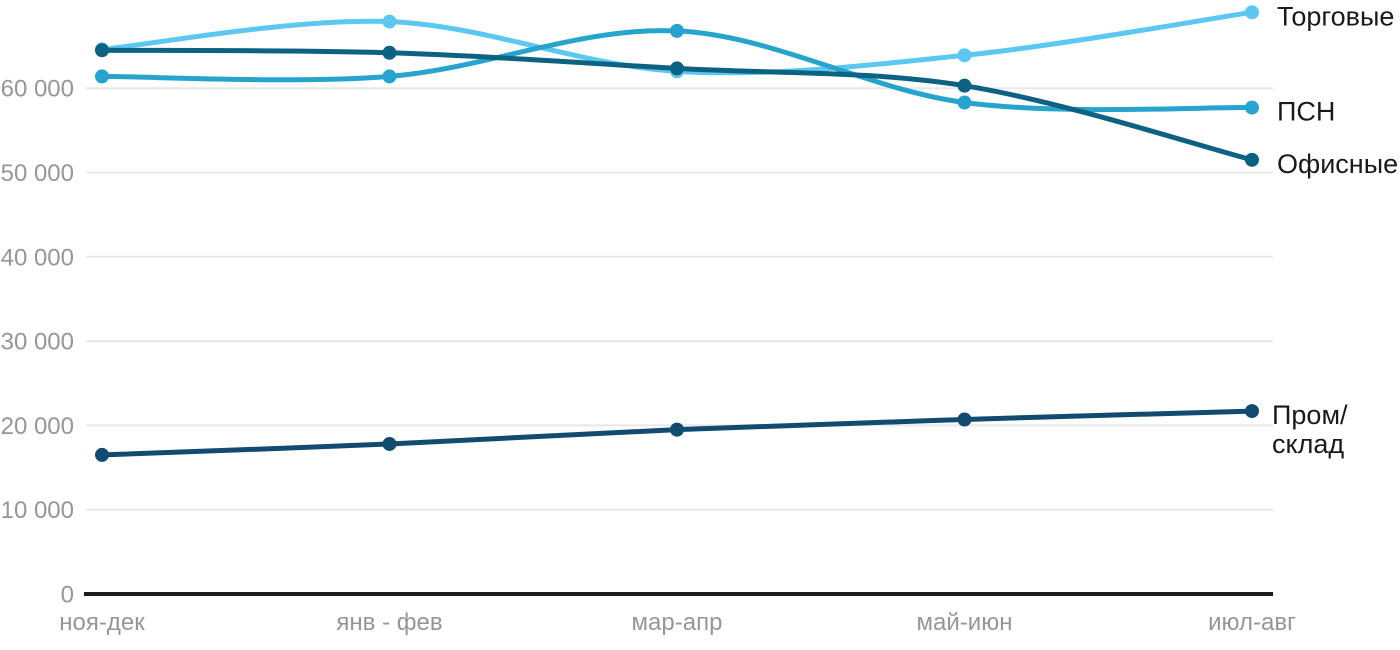  I want to click on x-tick-label: май-июн, so click(965, 622).